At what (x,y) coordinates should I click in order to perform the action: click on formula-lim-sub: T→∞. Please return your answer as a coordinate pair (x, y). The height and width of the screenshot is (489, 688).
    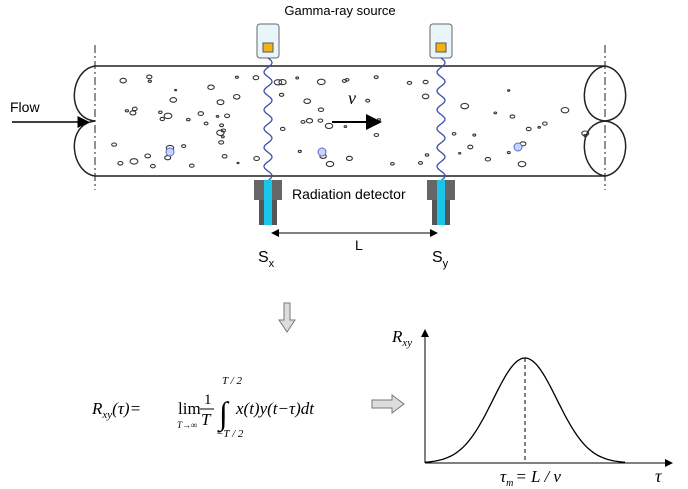
    Looking at the image, I should click on (187, 425).